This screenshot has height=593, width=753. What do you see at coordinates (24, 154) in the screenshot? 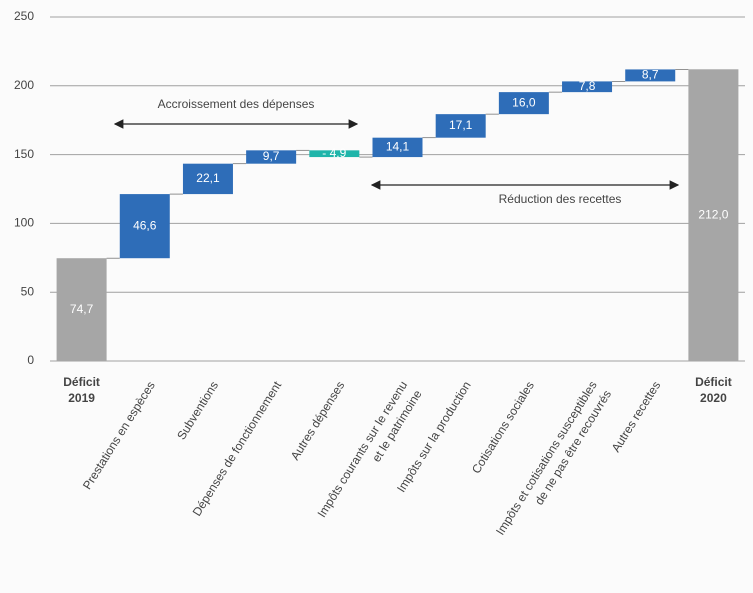
I see `y-tick-label: 150` at bounding box center [24, 154].